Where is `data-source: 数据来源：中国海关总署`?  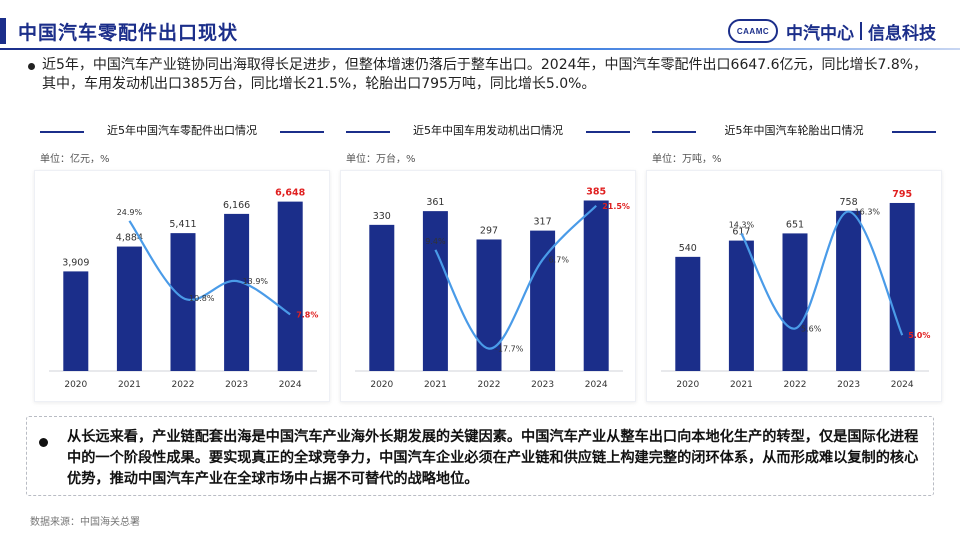 data-source: 数据来源：中国海关总署 is located at coordinates (85, 522).